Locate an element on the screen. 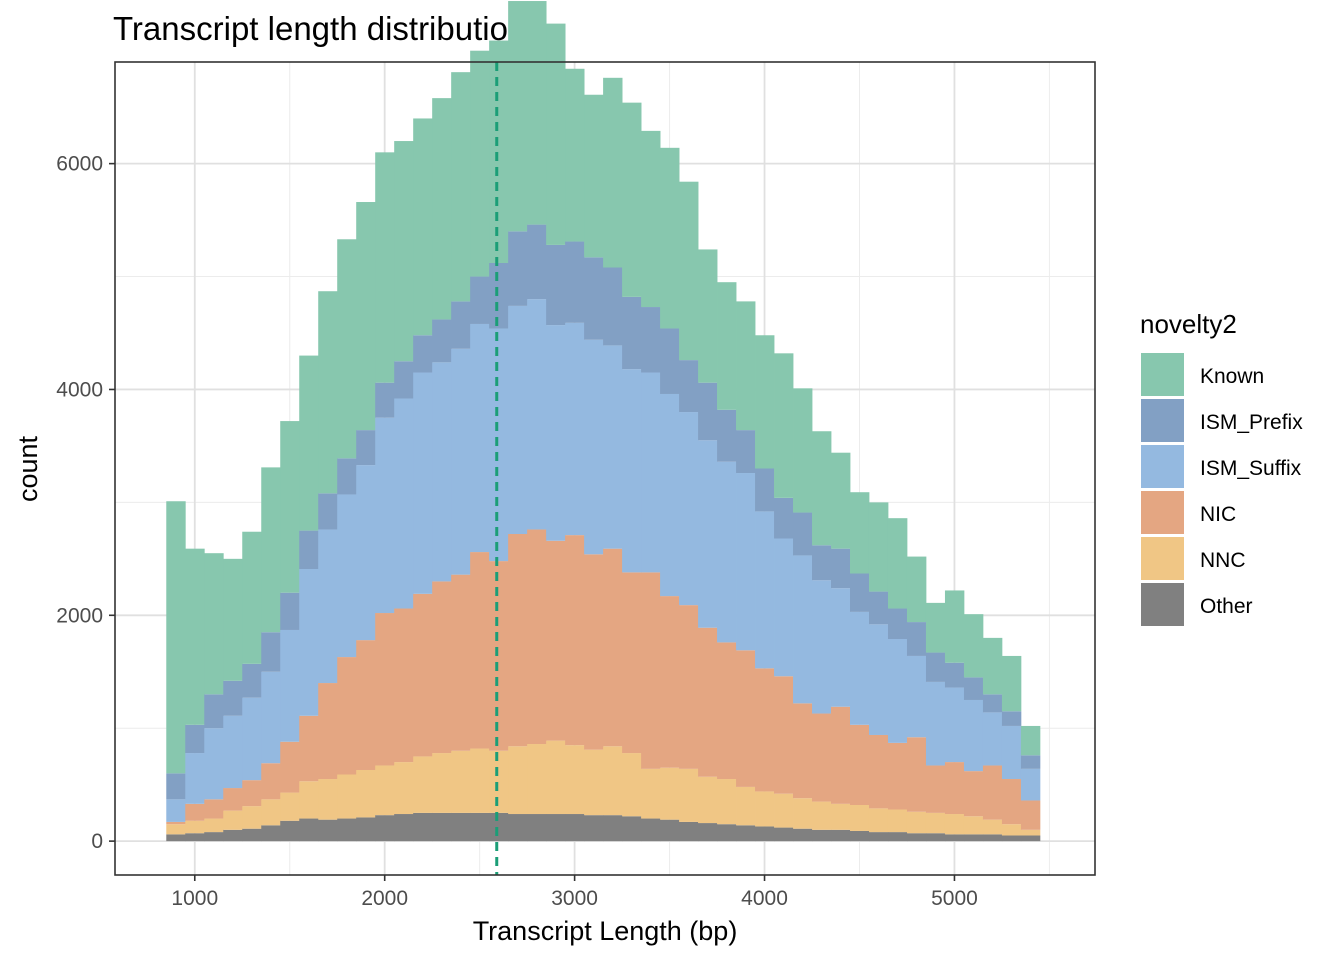 The width and height of the screenshot is (1344, 960). y-tick-label: 0 is located at coordinates (97, 841).